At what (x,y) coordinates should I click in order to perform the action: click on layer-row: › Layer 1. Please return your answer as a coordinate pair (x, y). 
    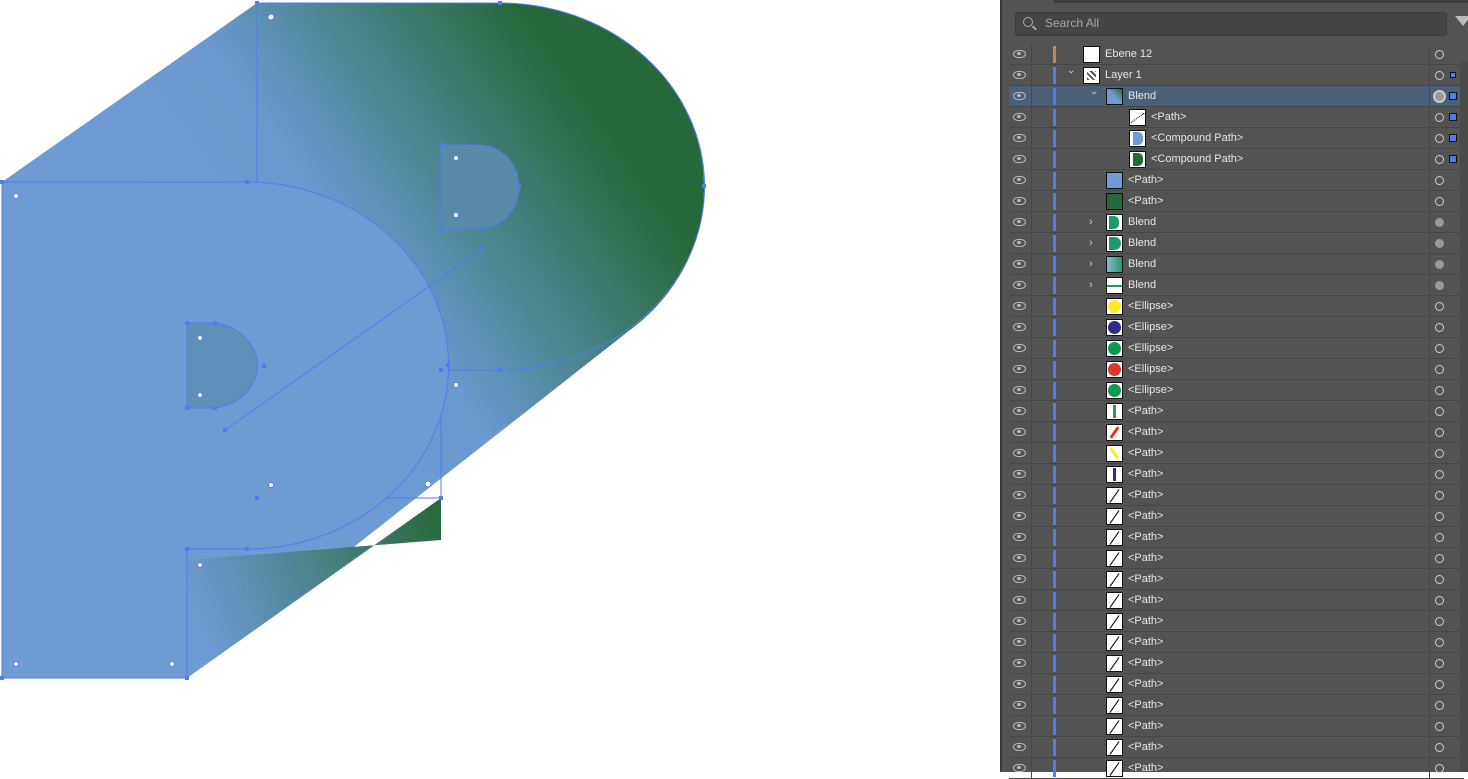
    Looking at the image, I should click on (1236, 75).